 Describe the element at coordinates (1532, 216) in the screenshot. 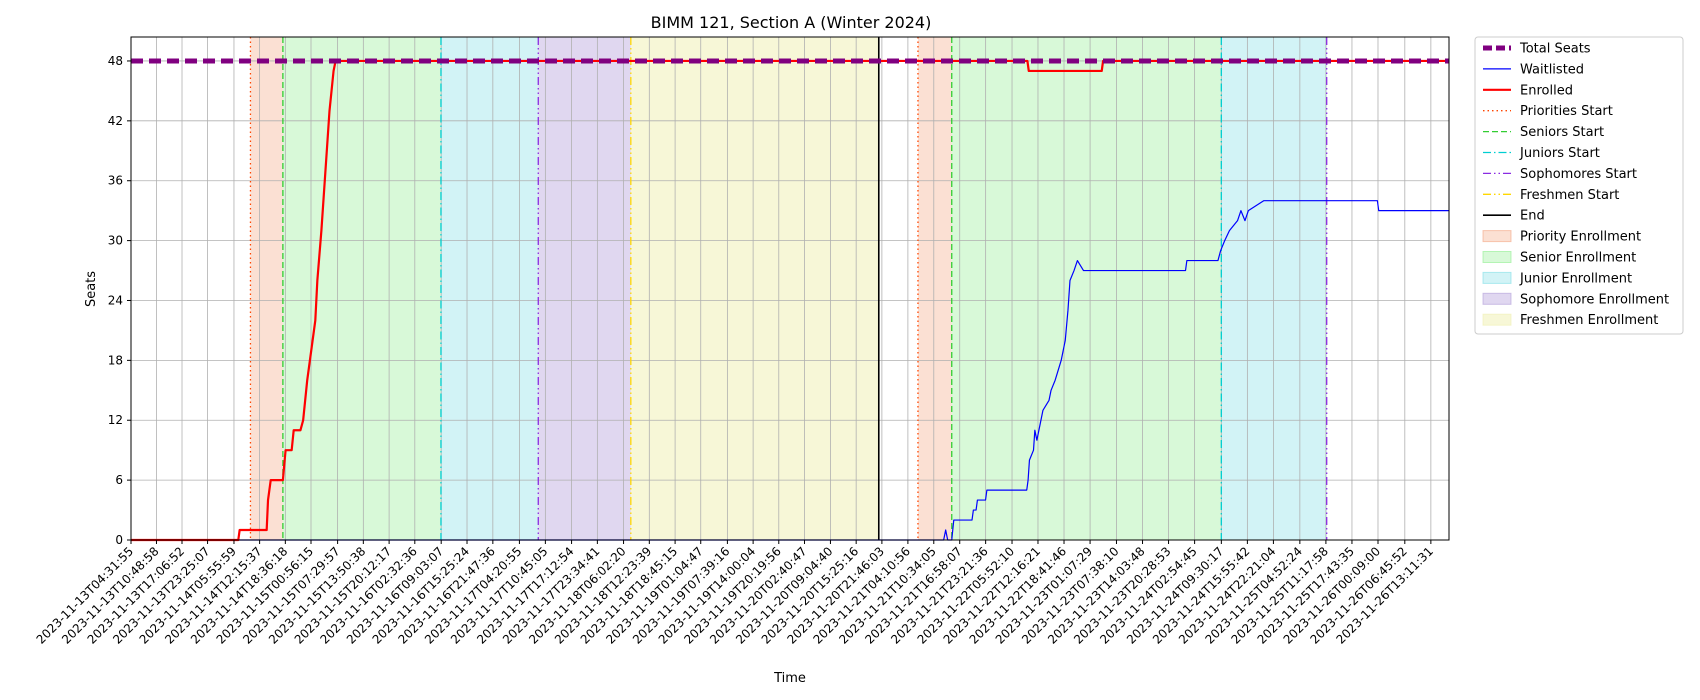

I see `legend-label: End` at that location.